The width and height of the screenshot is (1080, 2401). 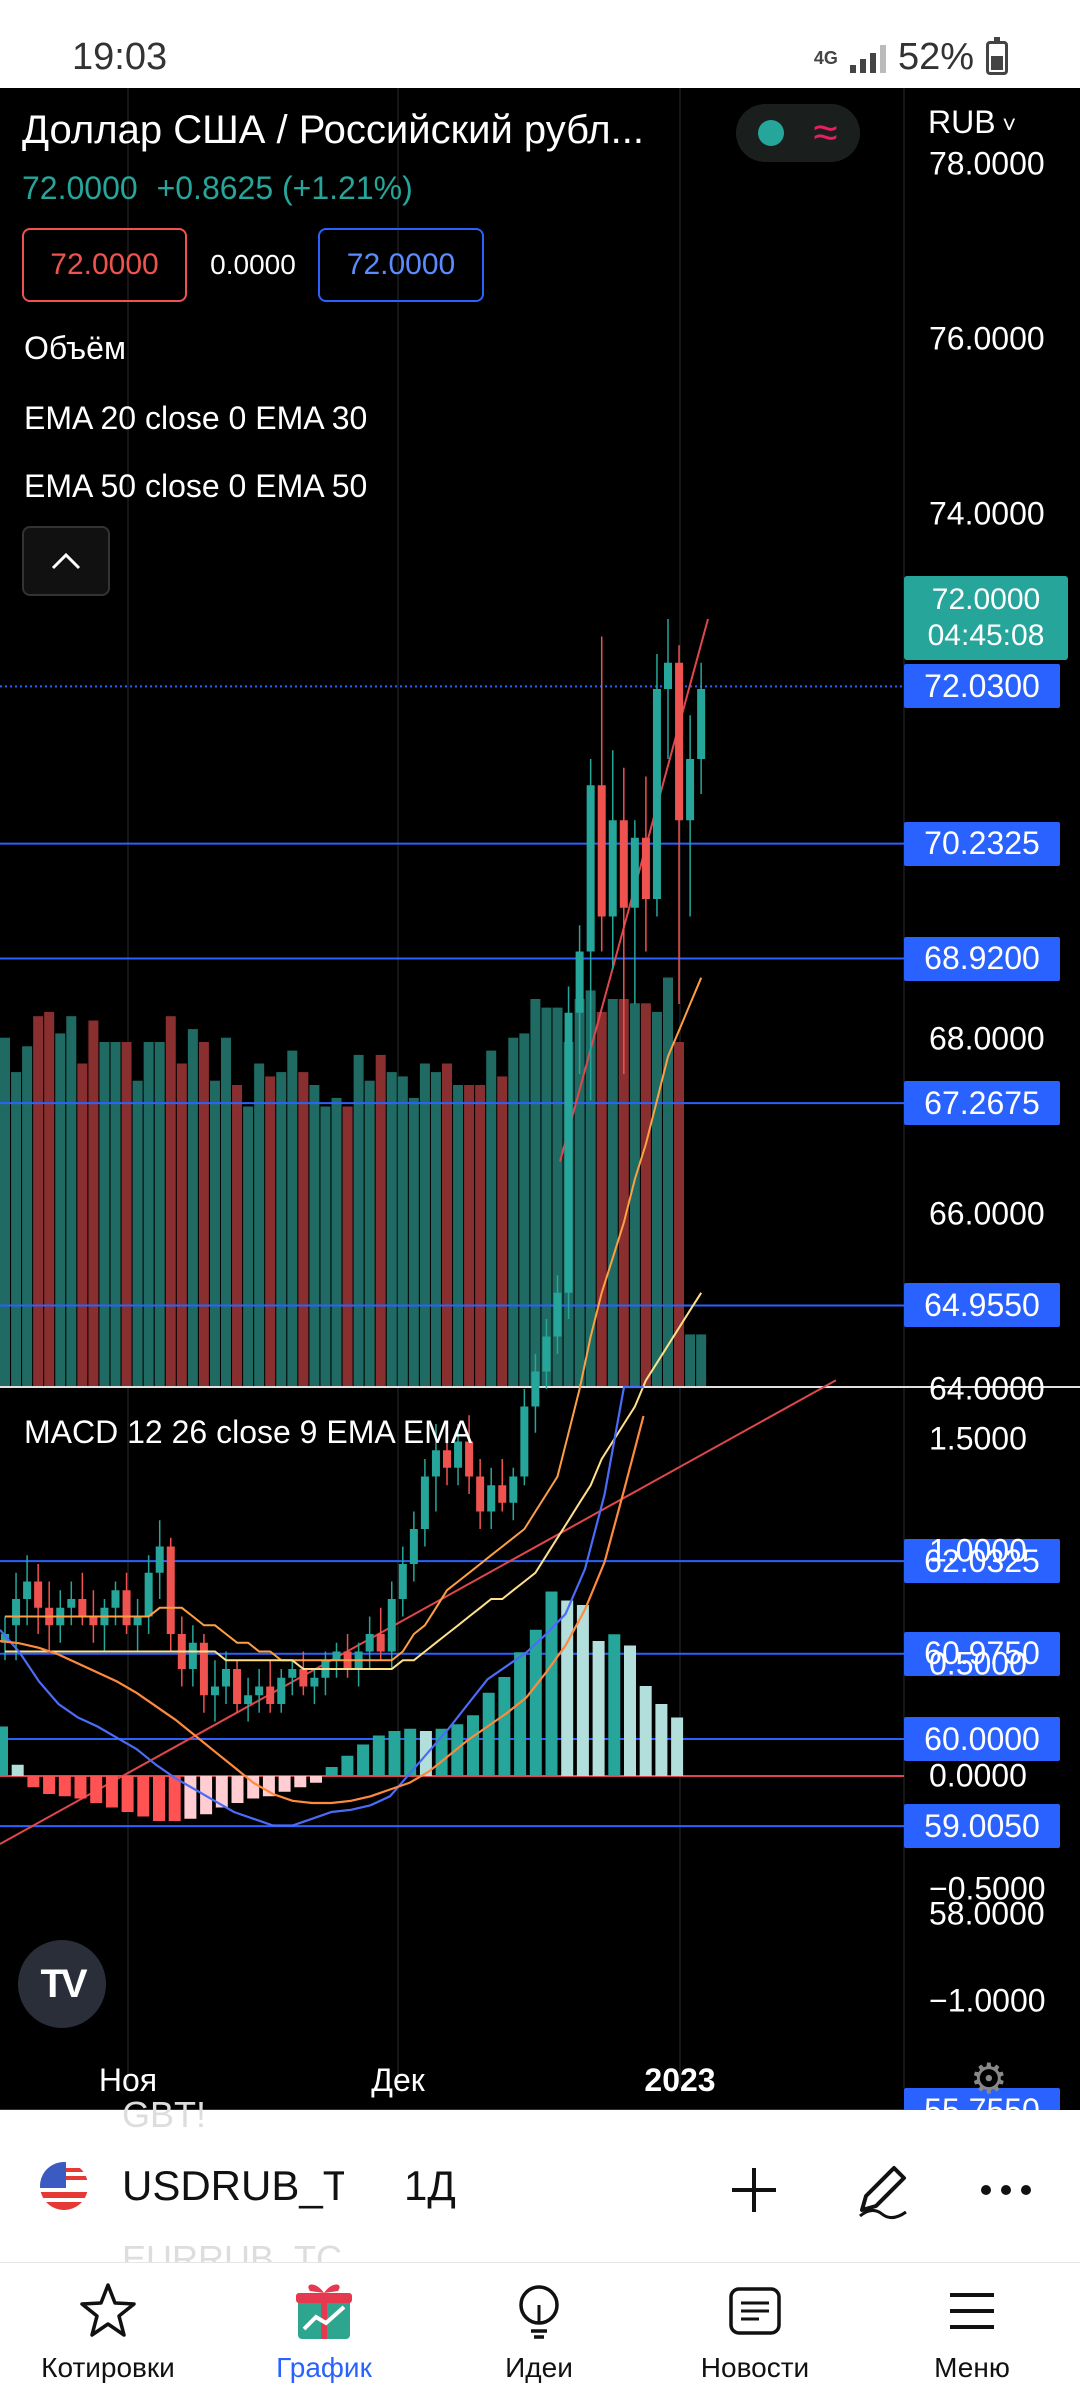 What do you see at coordinates (798, 133) in the screenshot?
I see `market-status-toggle: ≈` at bounding box center [798, 133].